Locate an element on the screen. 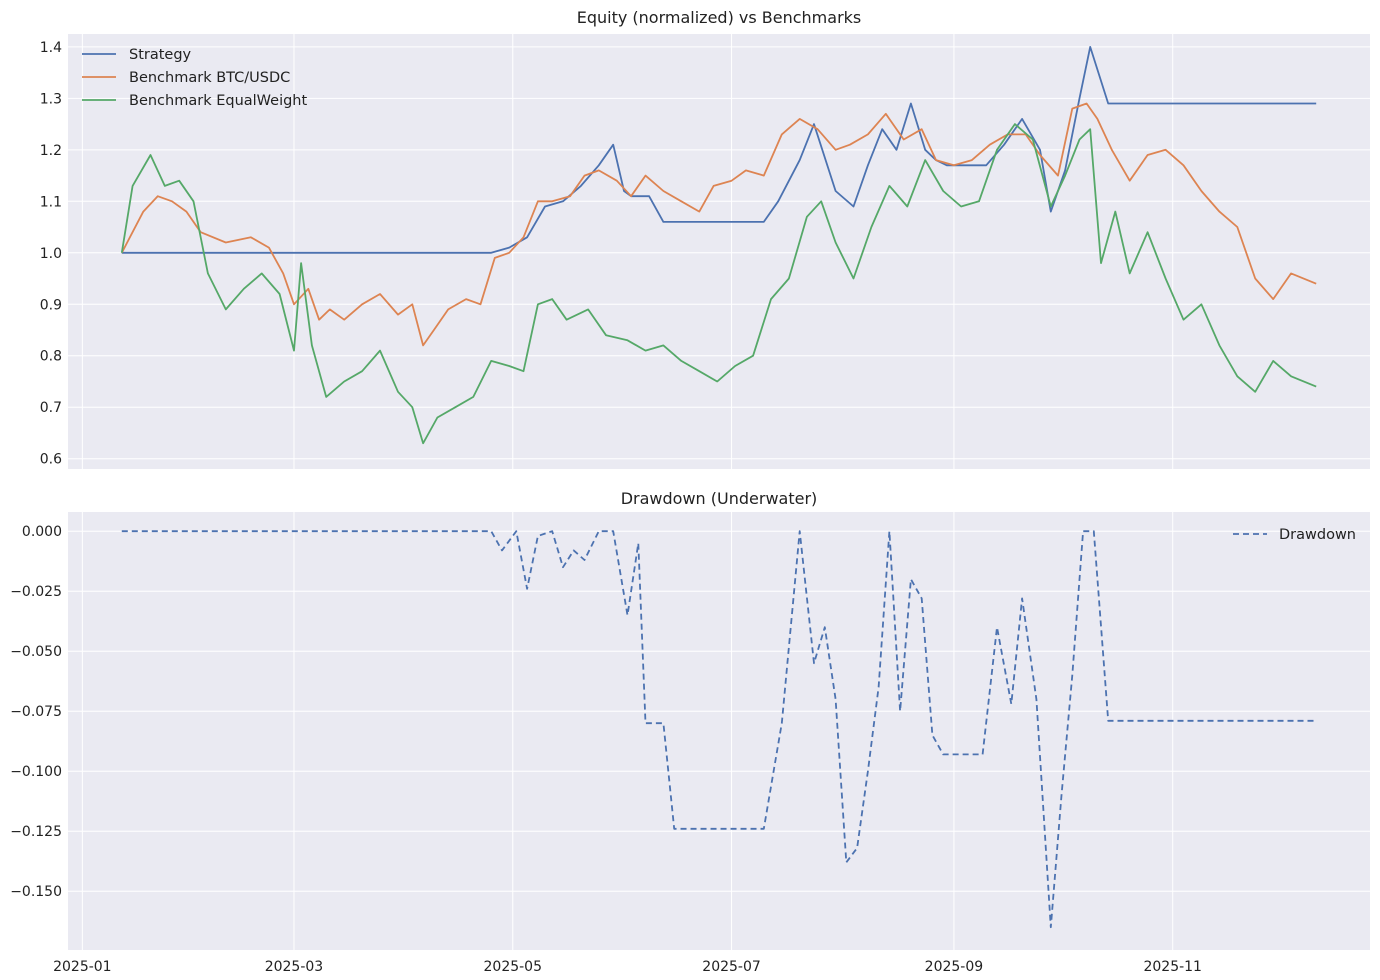 Image resolution: width=1380 pixels, height=980 pixels. drawdown-x-tick-label: 2025-01 is located at coordinates (82, 967).